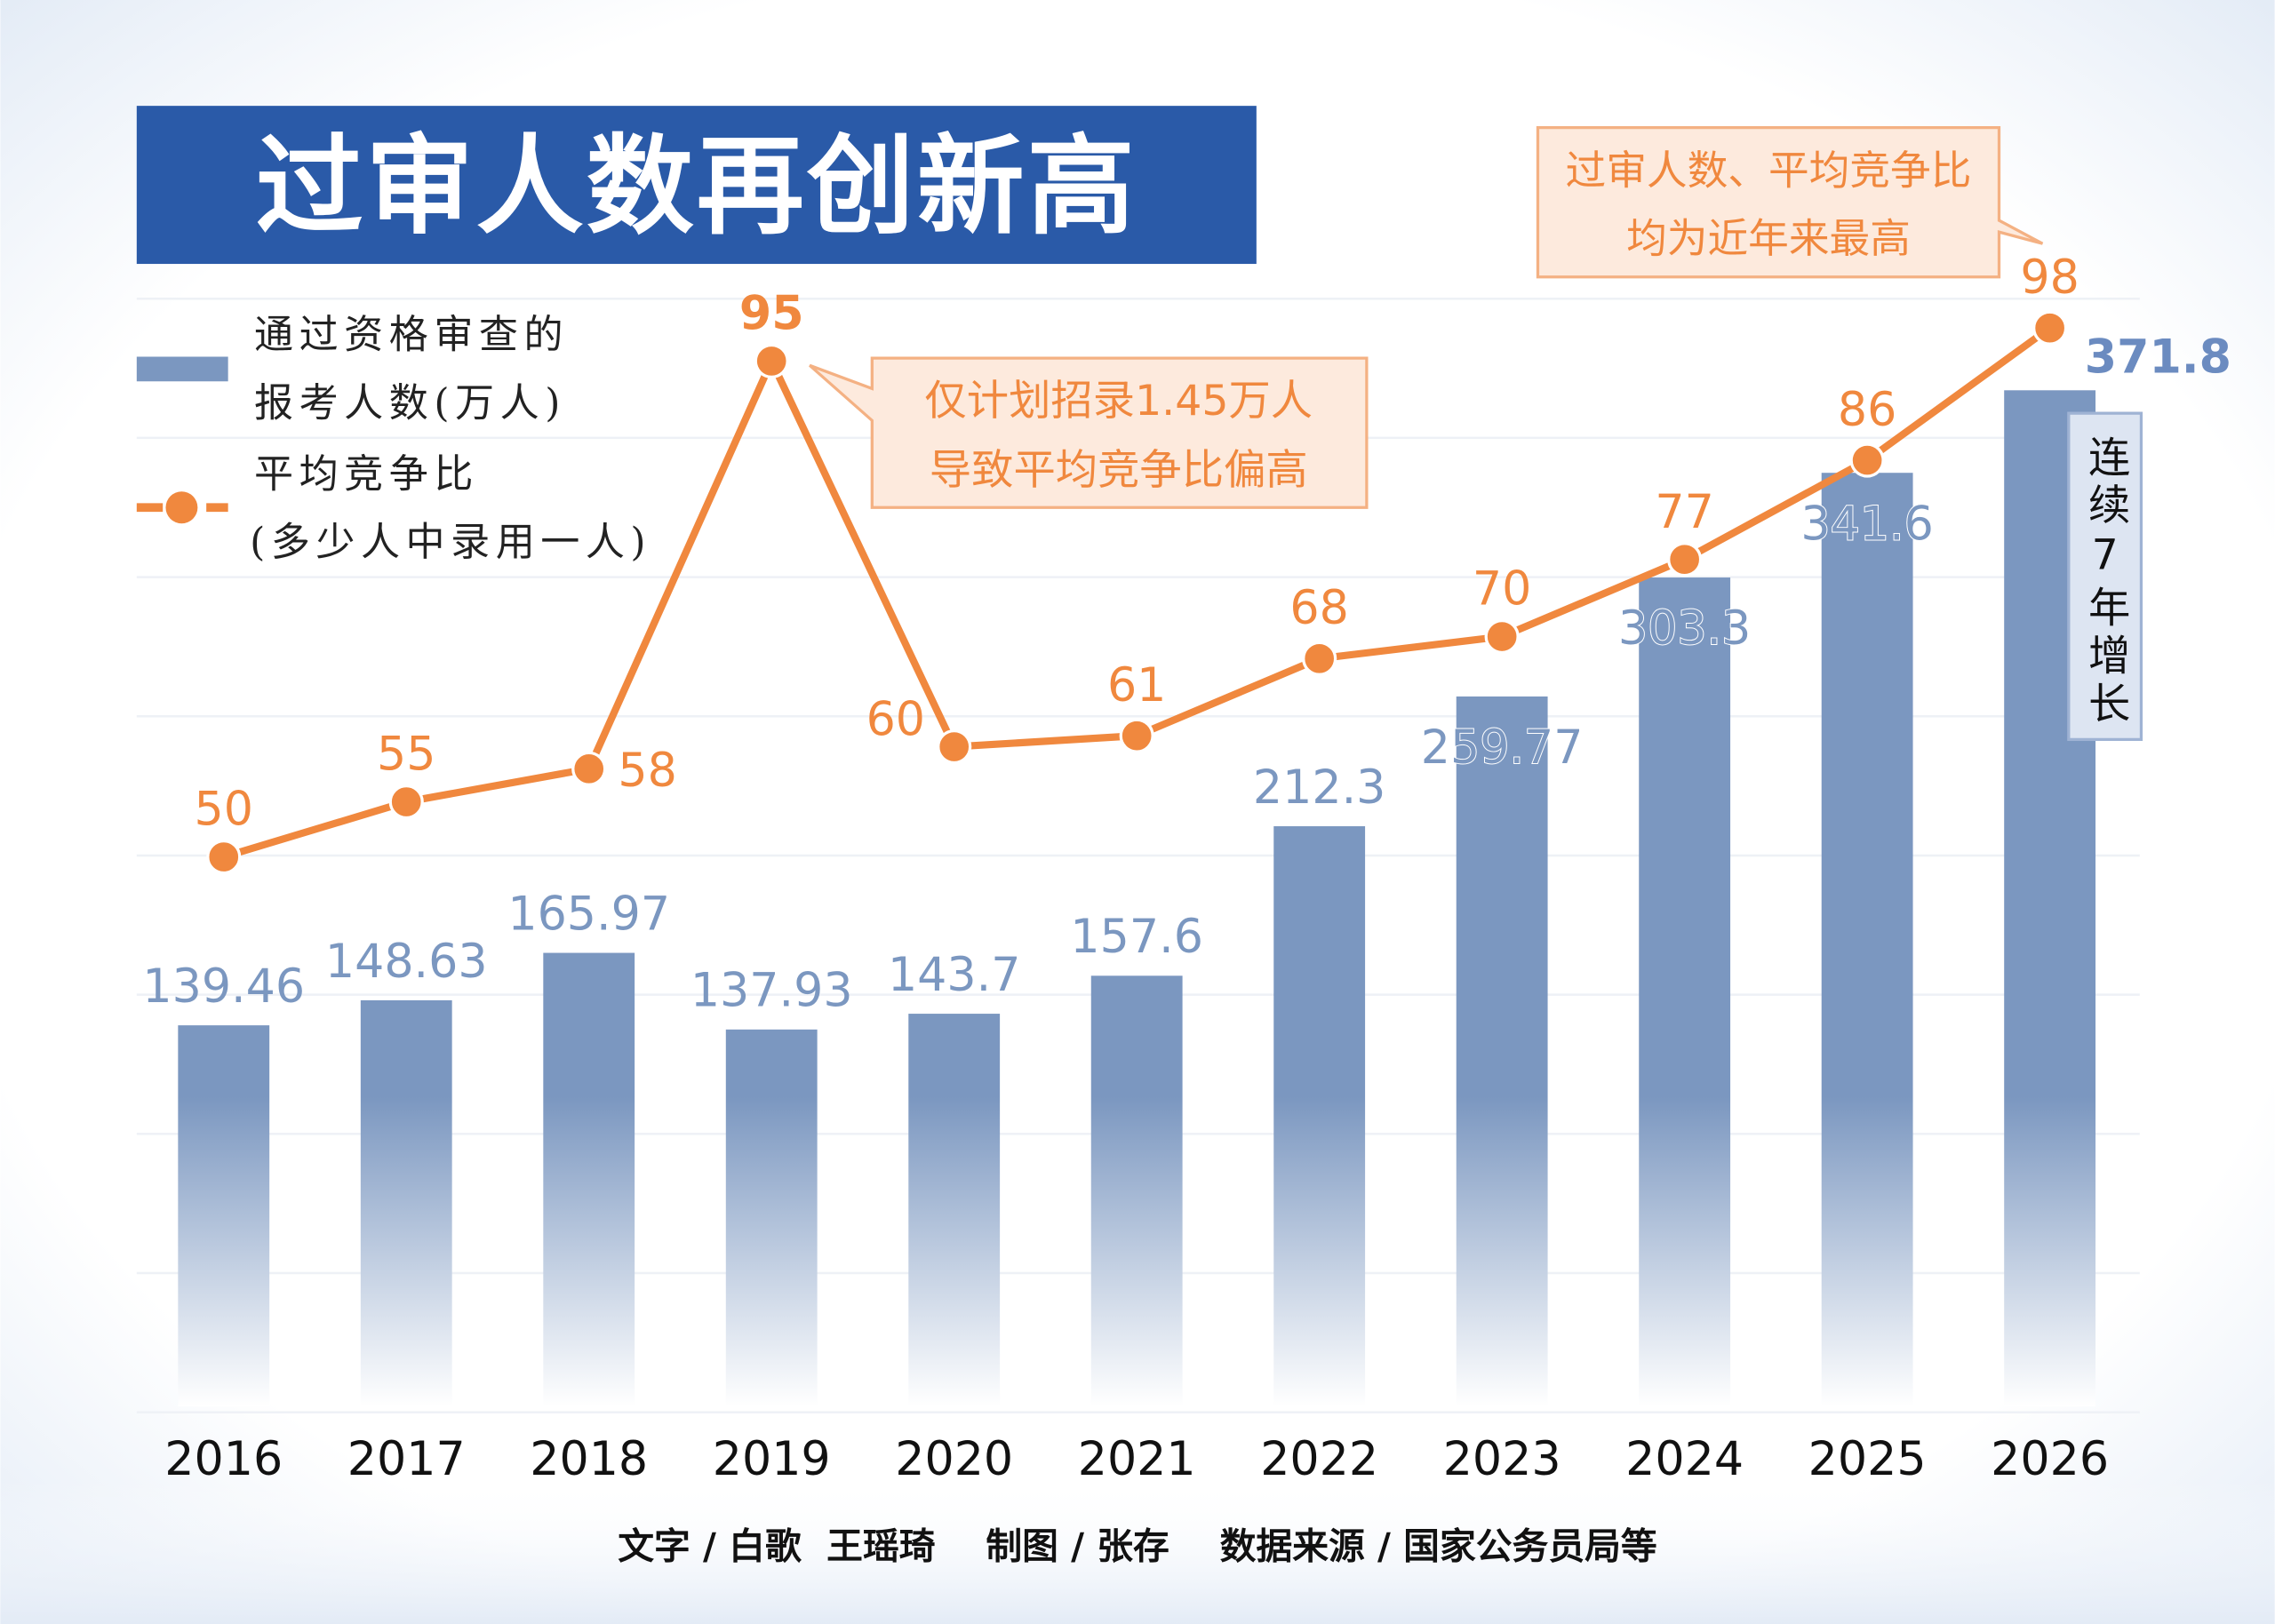  What do you see at coordinates (1768, 239) in the screenshot?
I see `callout-record-line2: 均为近年来最高` at bounding box center [1768, 239].